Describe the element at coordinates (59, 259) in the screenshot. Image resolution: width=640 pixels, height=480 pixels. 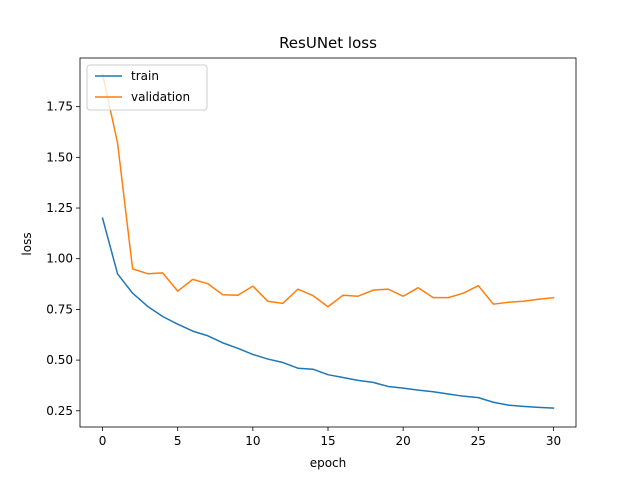
I see `y-tick-label: 1.00` at that location.